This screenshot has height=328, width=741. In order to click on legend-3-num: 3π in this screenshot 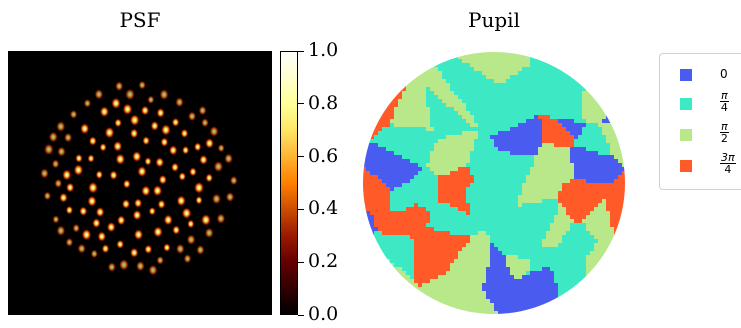, I will do `click(728, 157)`.